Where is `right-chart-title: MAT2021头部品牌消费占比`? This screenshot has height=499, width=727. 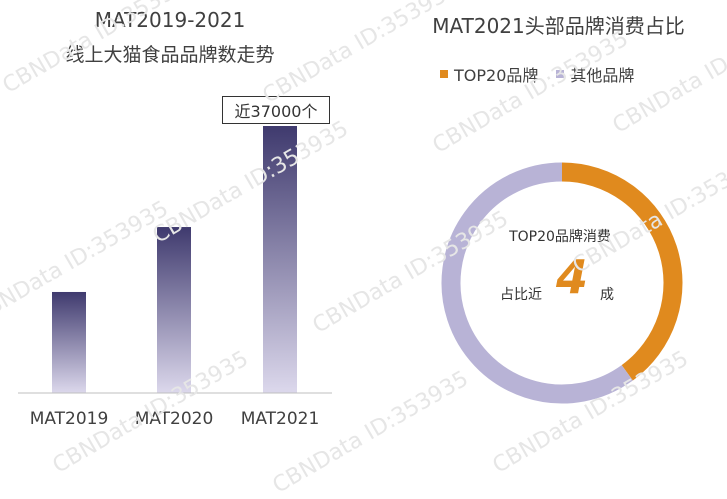 right-chart-title: MAT2021头部品牌消费占比 is located at coordinates (558, 26).